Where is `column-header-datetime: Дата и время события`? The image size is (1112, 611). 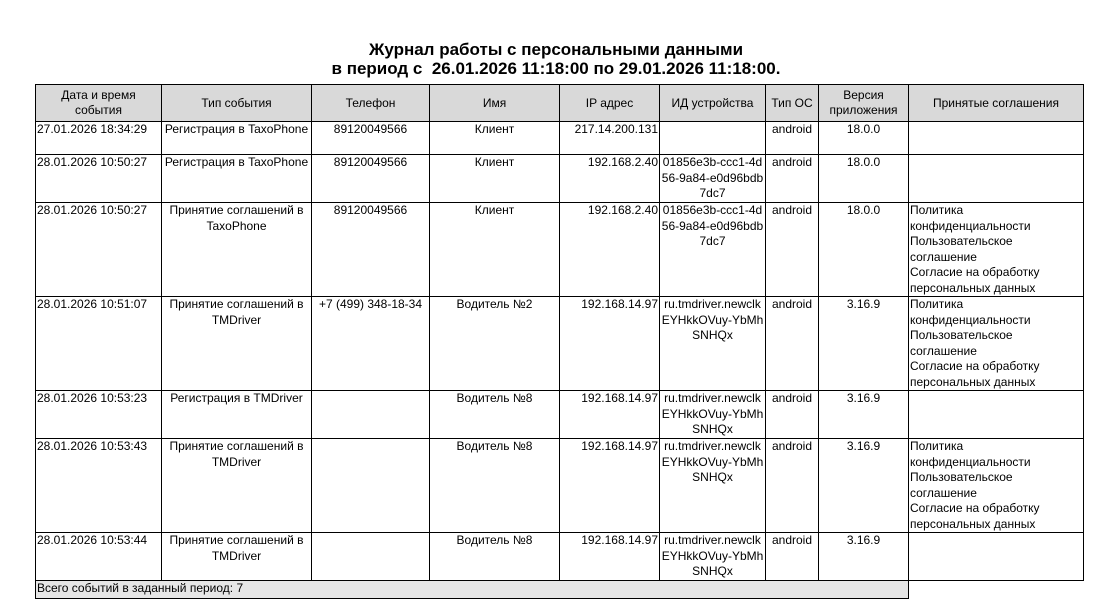
column-header-datetime: Дата и время события is located at coordinates (98, 103).